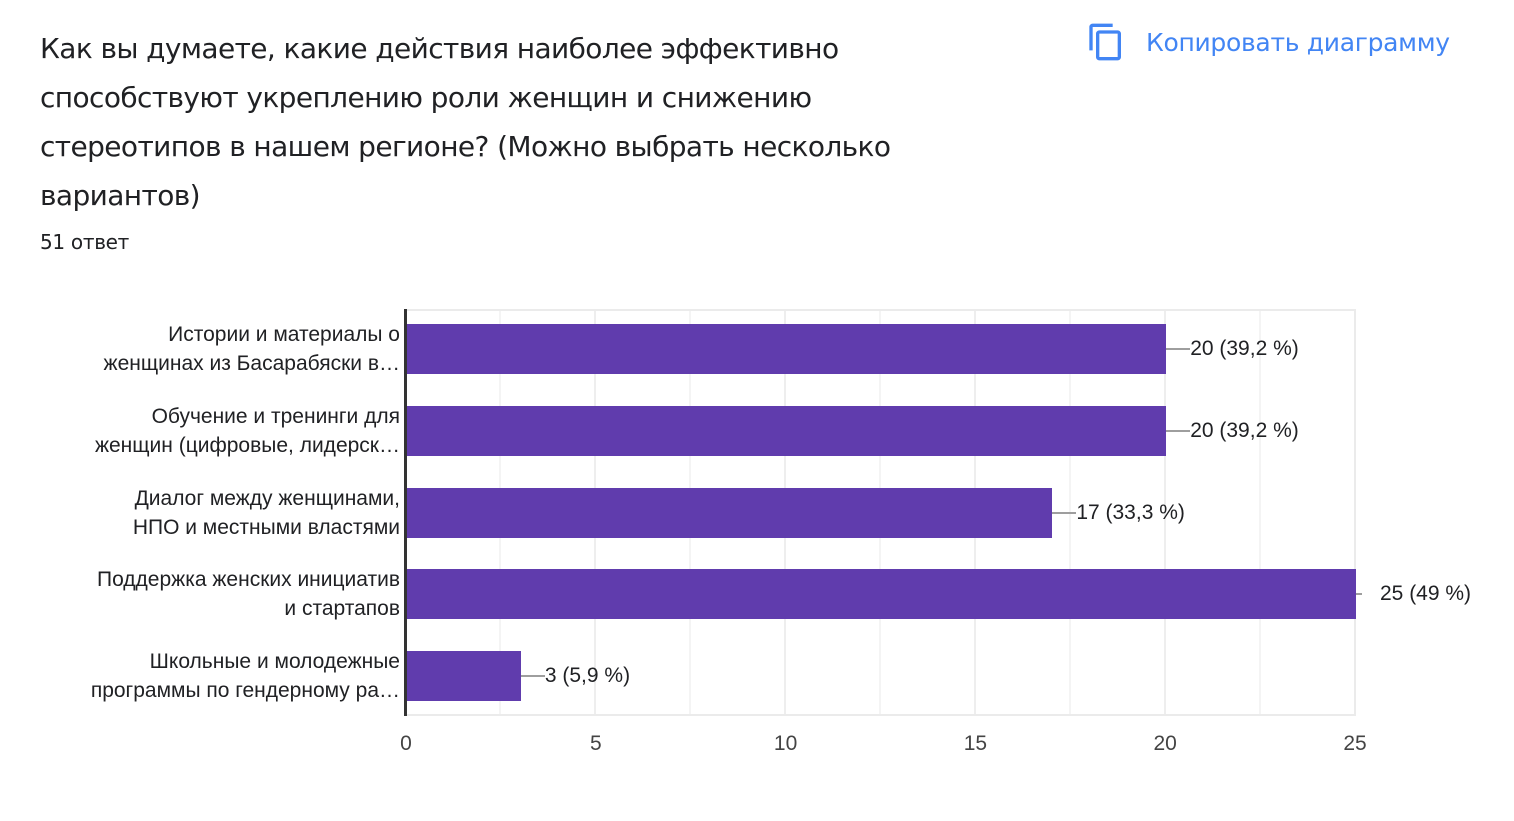 The image size is (1514, 821). What do you see at coordinates (405, 512) in the screenshot?
I see `y-axis-line` at bounding box center [405, 512].